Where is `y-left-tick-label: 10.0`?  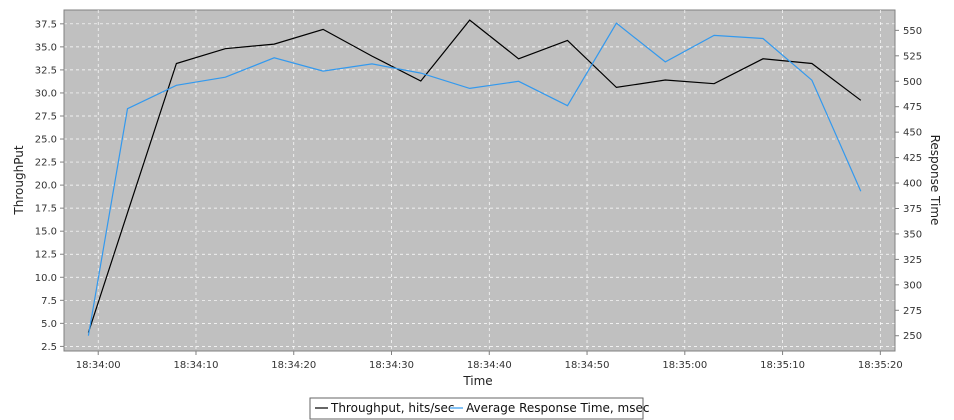 y-left-tick-label: 10.0 is located at coordinates (46, 278).